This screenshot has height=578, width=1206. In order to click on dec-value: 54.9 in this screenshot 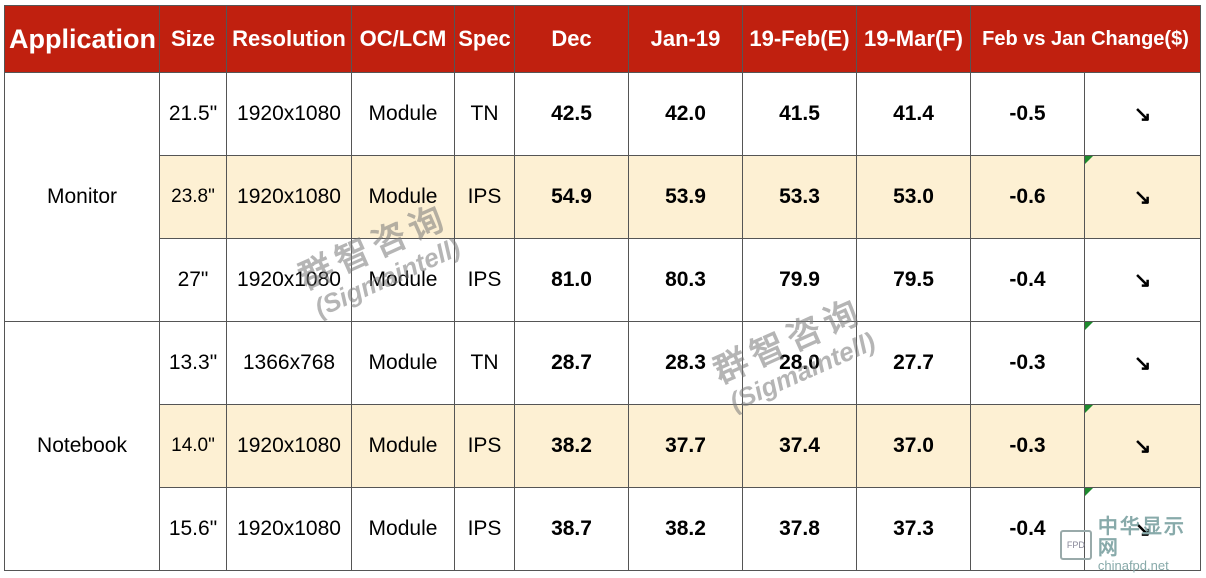, I will do `click(571, 197)`.